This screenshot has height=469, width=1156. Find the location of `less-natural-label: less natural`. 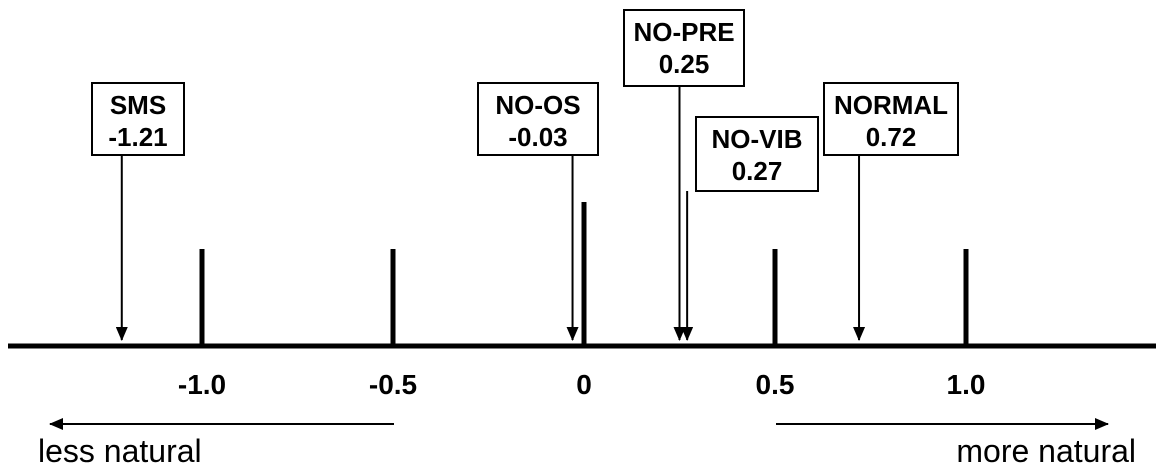

less-natural-label: less natural is located at coordinates (120, 451).